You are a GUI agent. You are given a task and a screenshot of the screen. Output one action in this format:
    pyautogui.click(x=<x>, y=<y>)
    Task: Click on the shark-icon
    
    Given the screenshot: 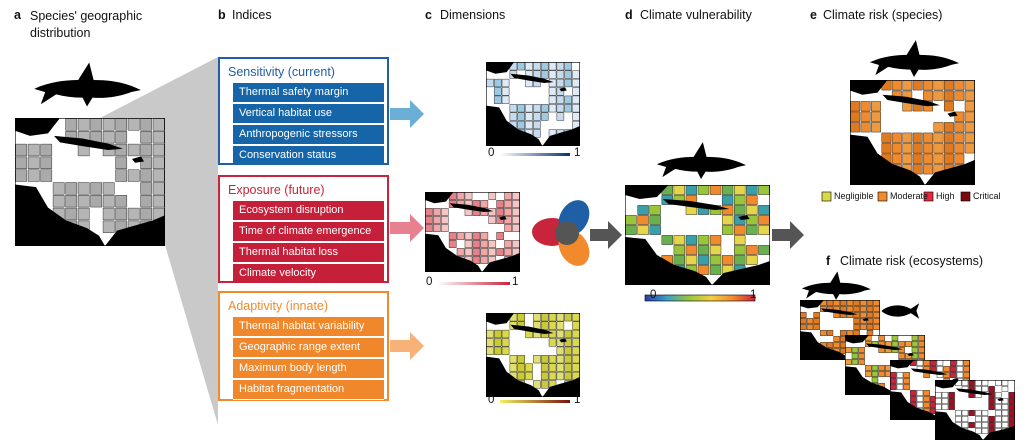 What is the action you would take?
    pyautogui.click(x=914, y=58)
    